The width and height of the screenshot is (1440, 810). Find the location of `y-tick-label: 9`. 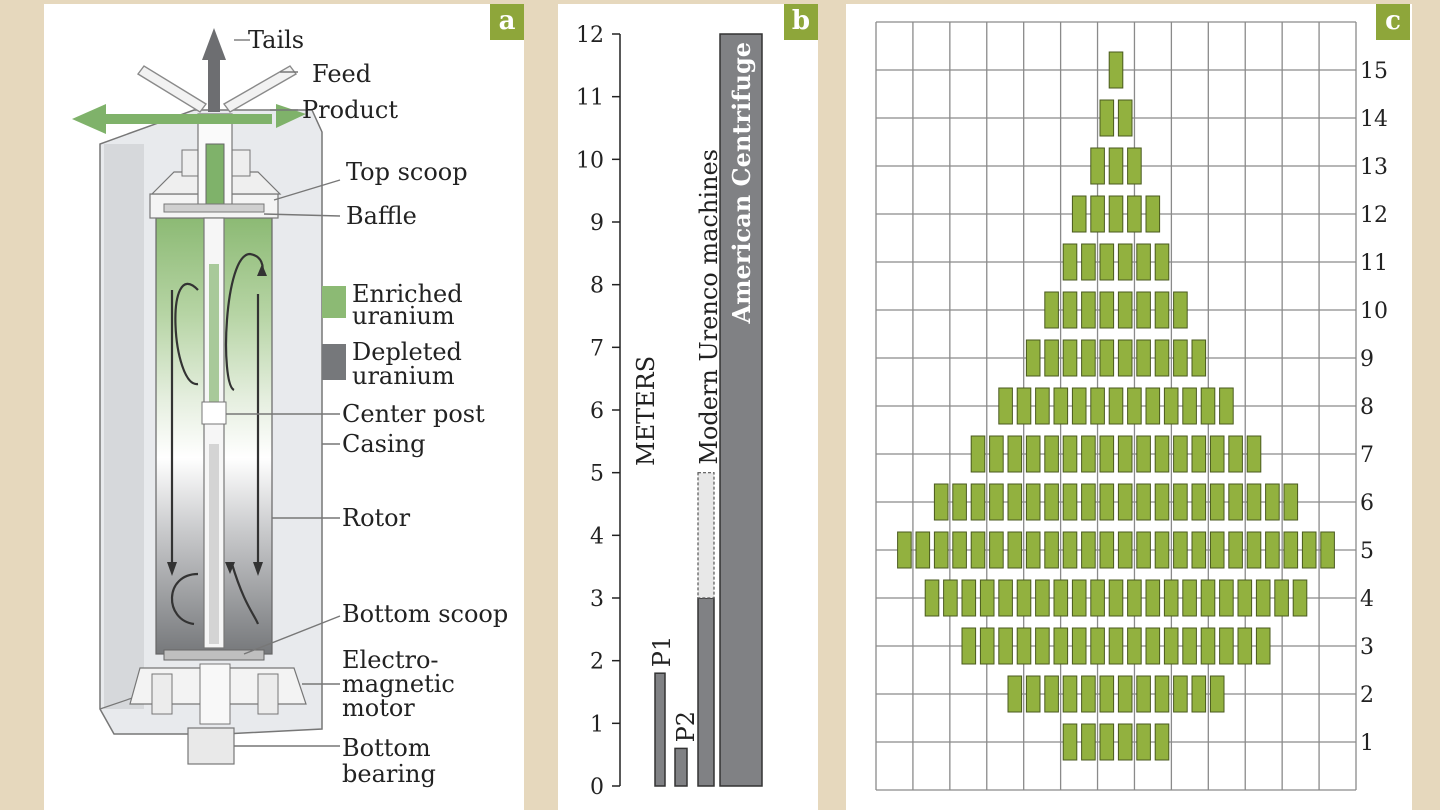

y-tick-label: 9 is located at coordinates (597, 223).